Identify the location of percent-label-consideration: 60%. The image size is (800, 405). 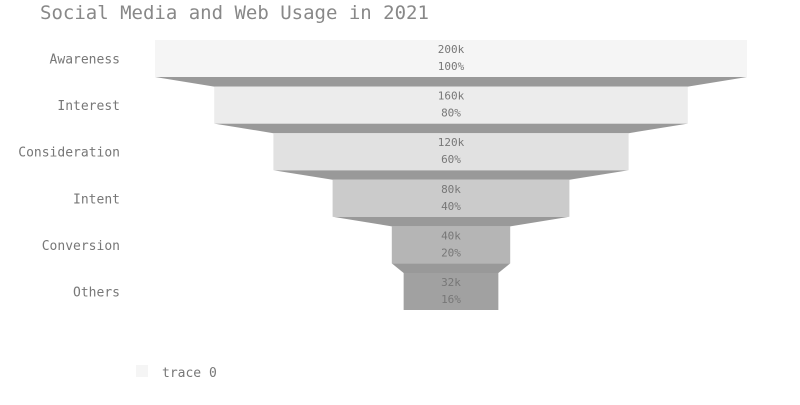
(451, 159).